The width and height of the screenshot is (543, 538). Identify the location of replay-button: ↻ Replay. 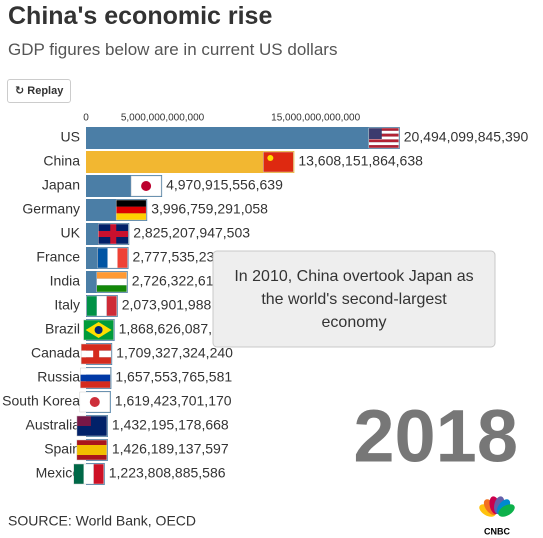
(39, 91).